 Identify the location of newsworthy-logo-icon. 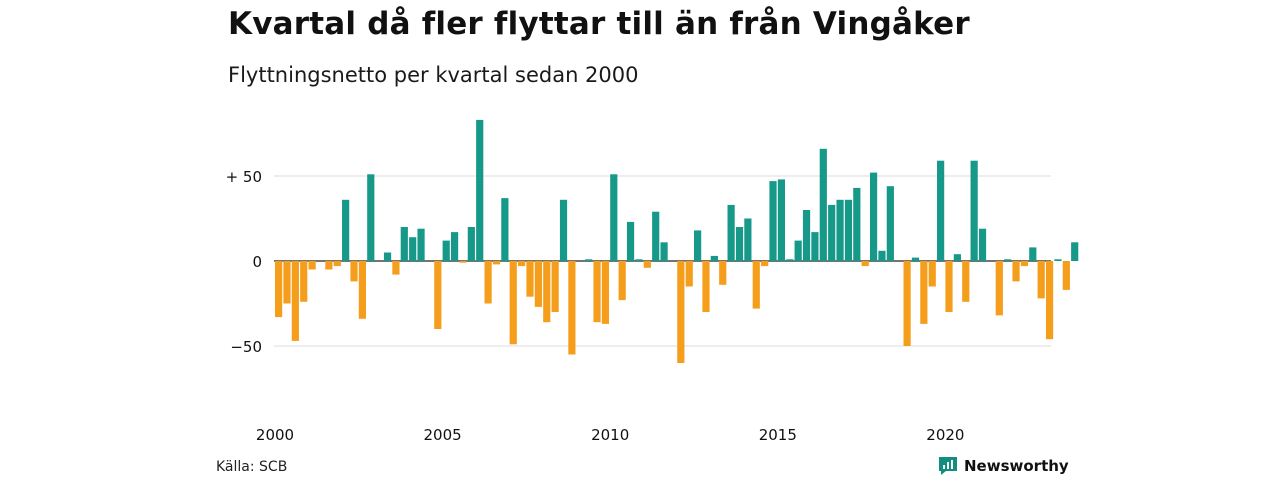
(948, 466).